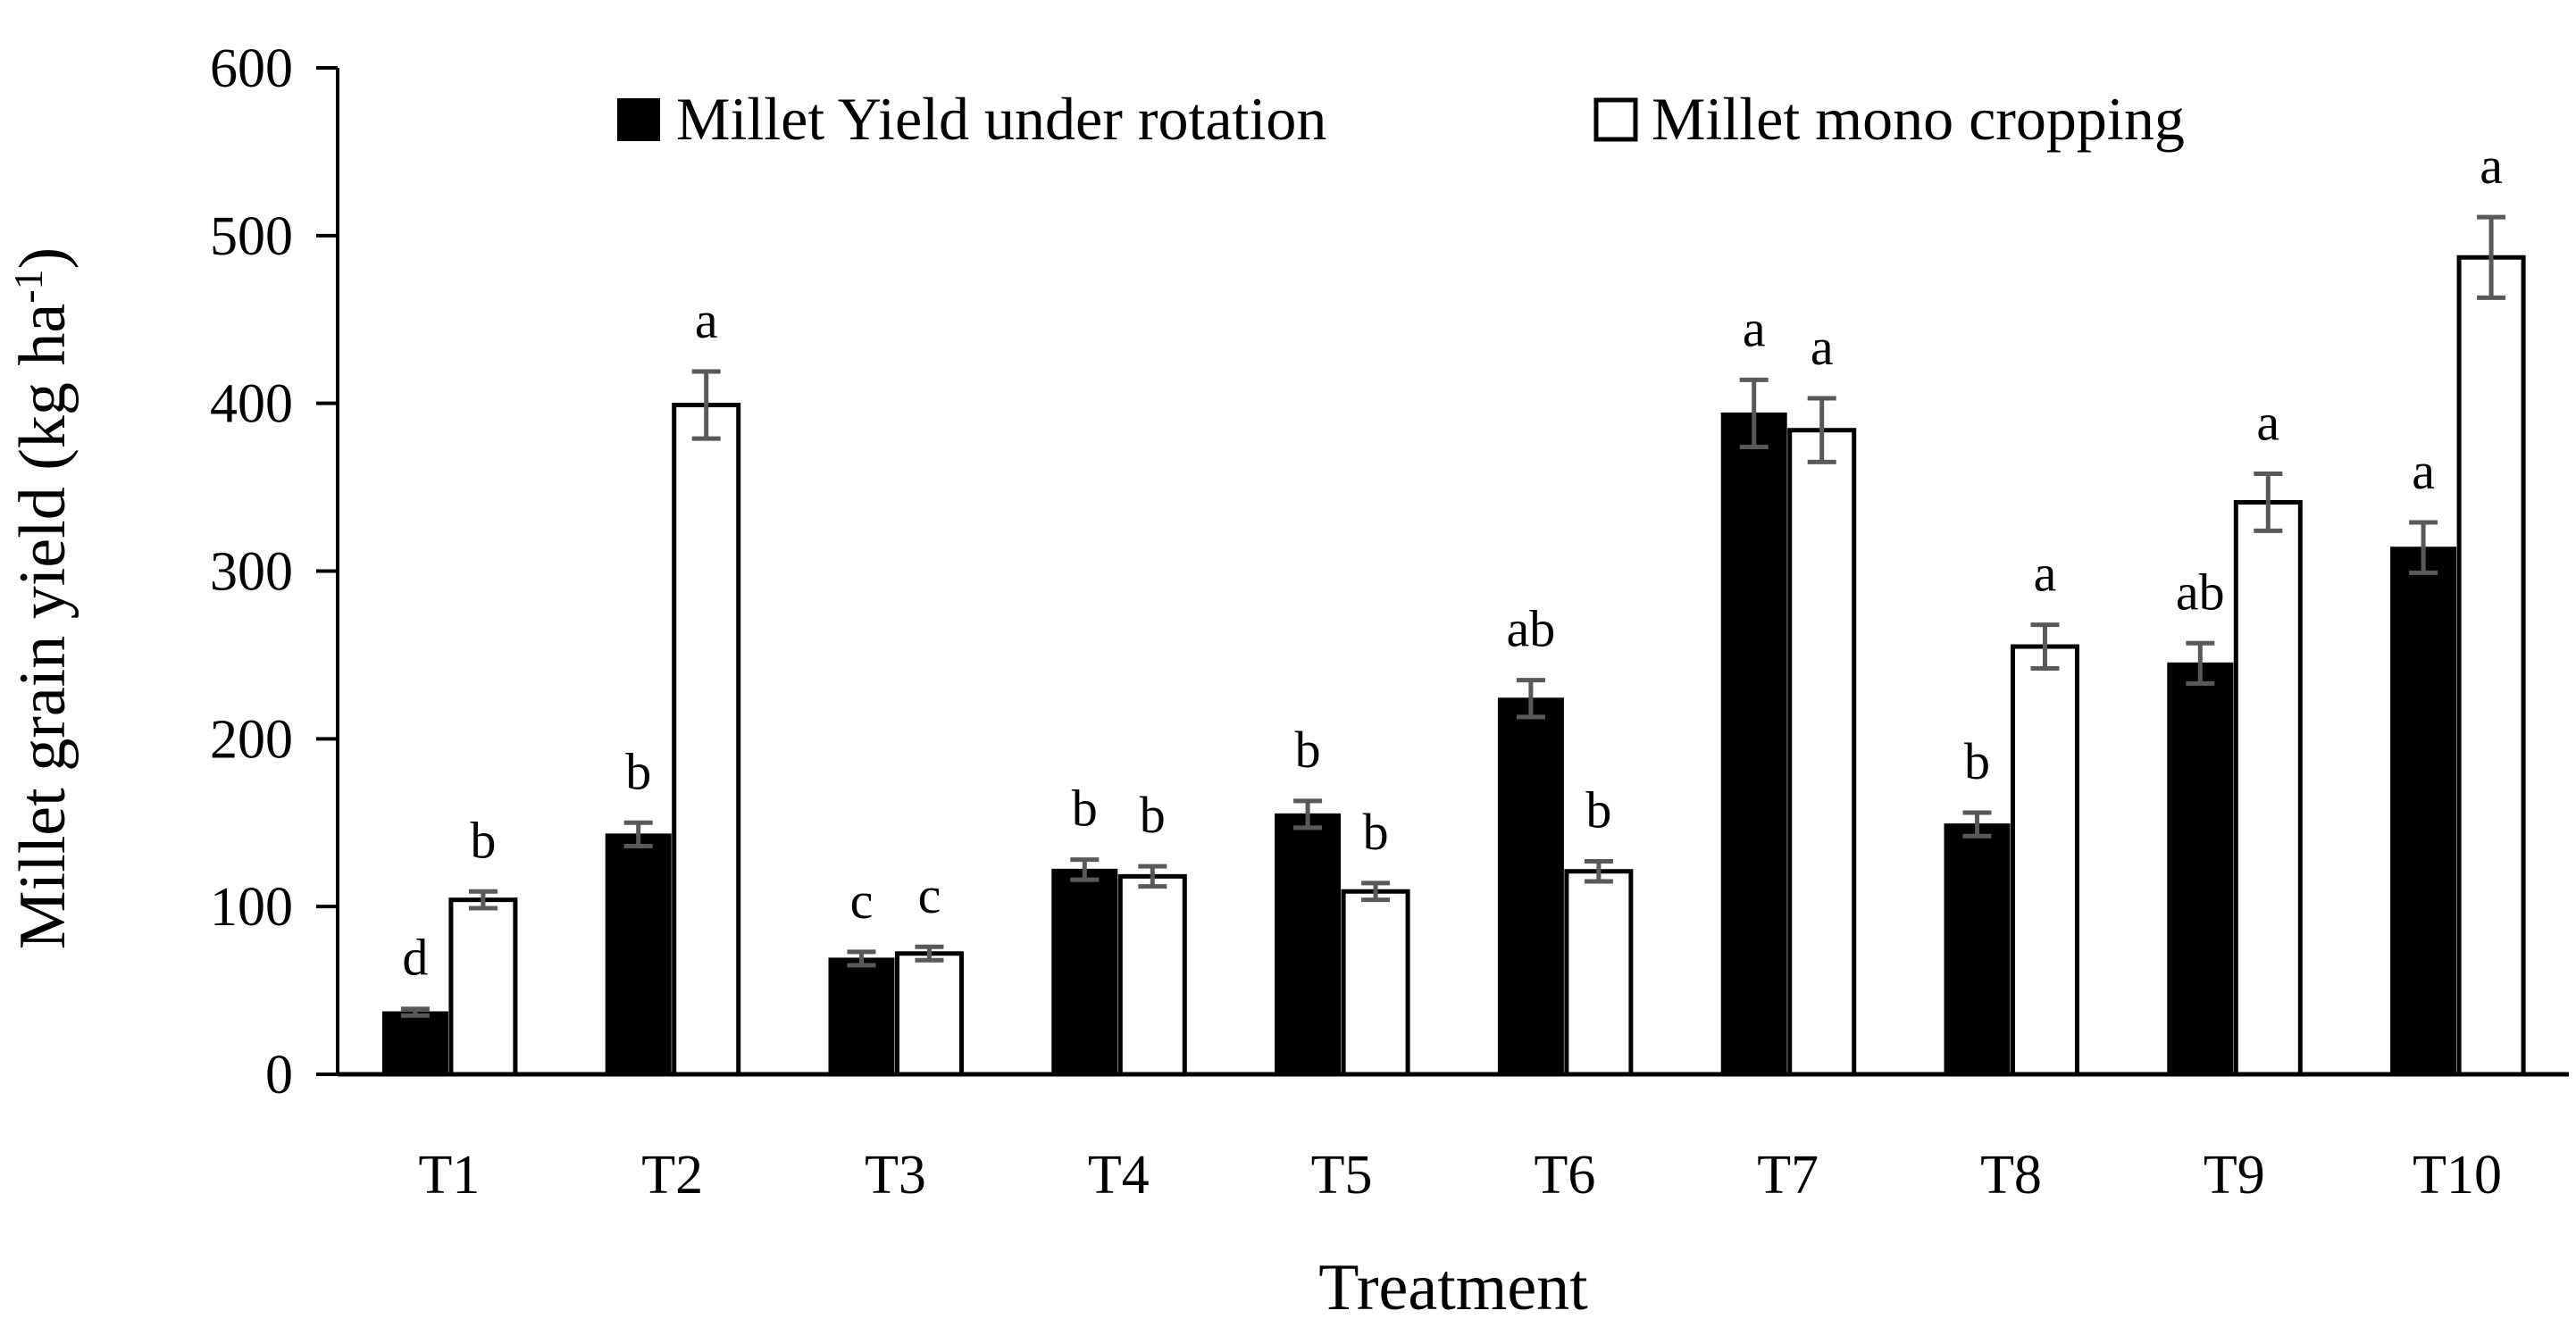 This screenshot has height=1327, width=2576. What do you see at coordinates (639, 954) in the screenshot?
I see `bar-rotation-t2` at bounding box center [639, 954].